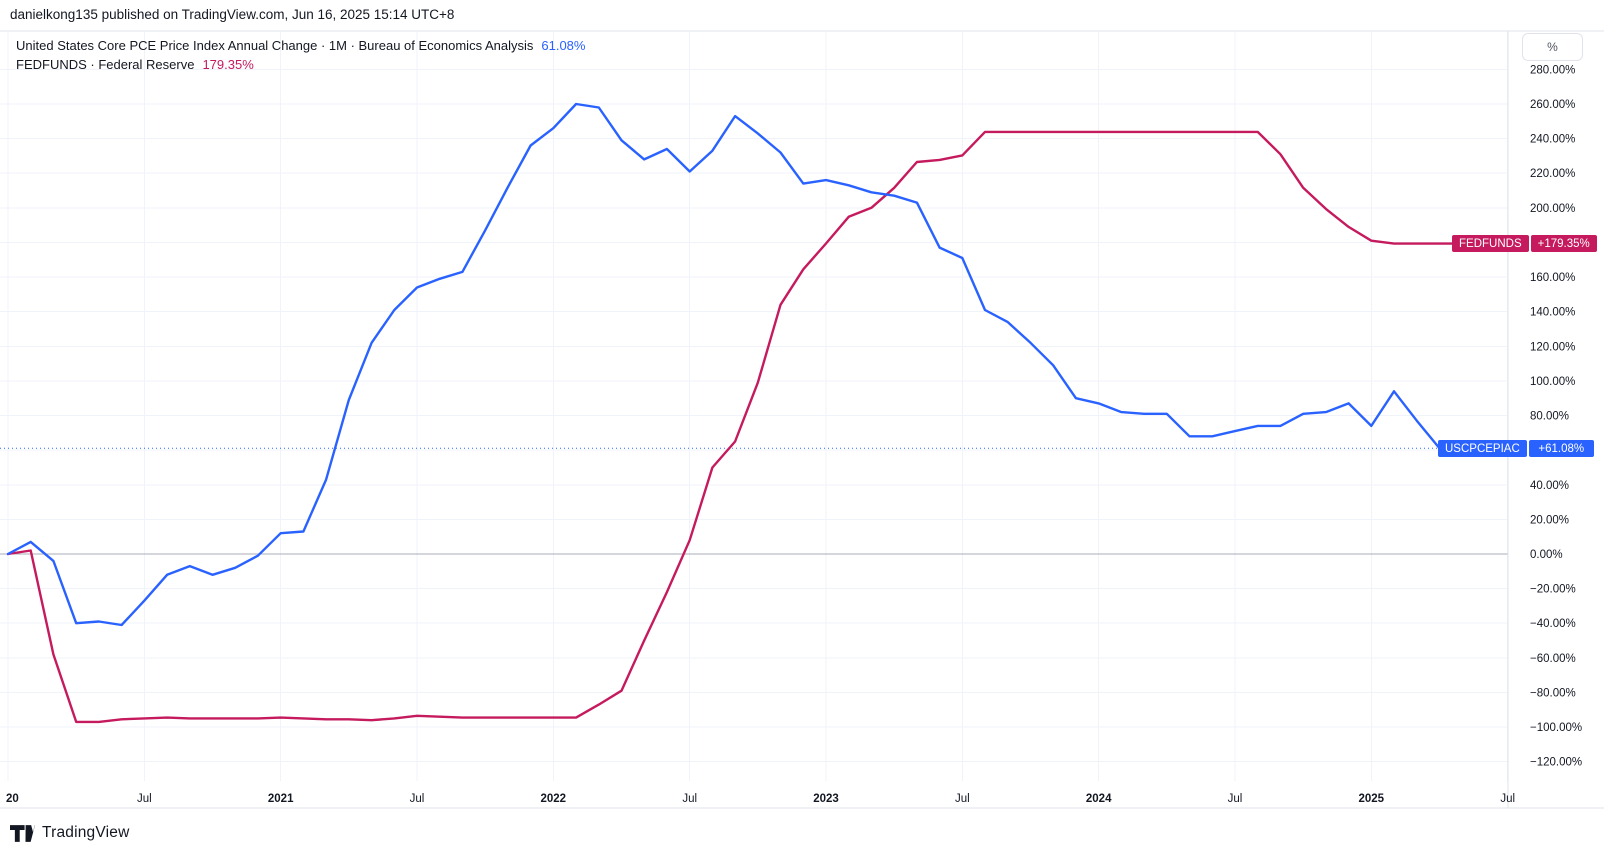 Image resolution: width=1604 pixels, height=853 pixels. Describe the element at coordinates (1552, 140) in the screenshot. I see `price-axis-label: 240.00%` at that location.